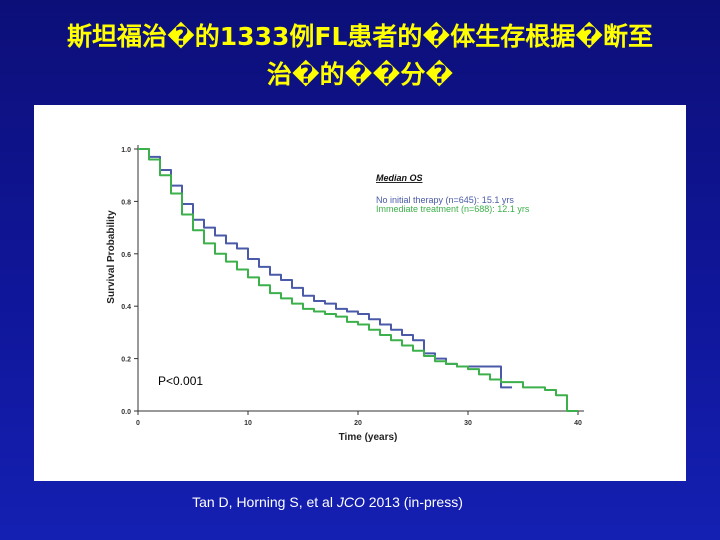 Image resolution: width=720 pixels, height=540 pixels. I want to click on y-tick-label: 1.0, so click(126, 150).